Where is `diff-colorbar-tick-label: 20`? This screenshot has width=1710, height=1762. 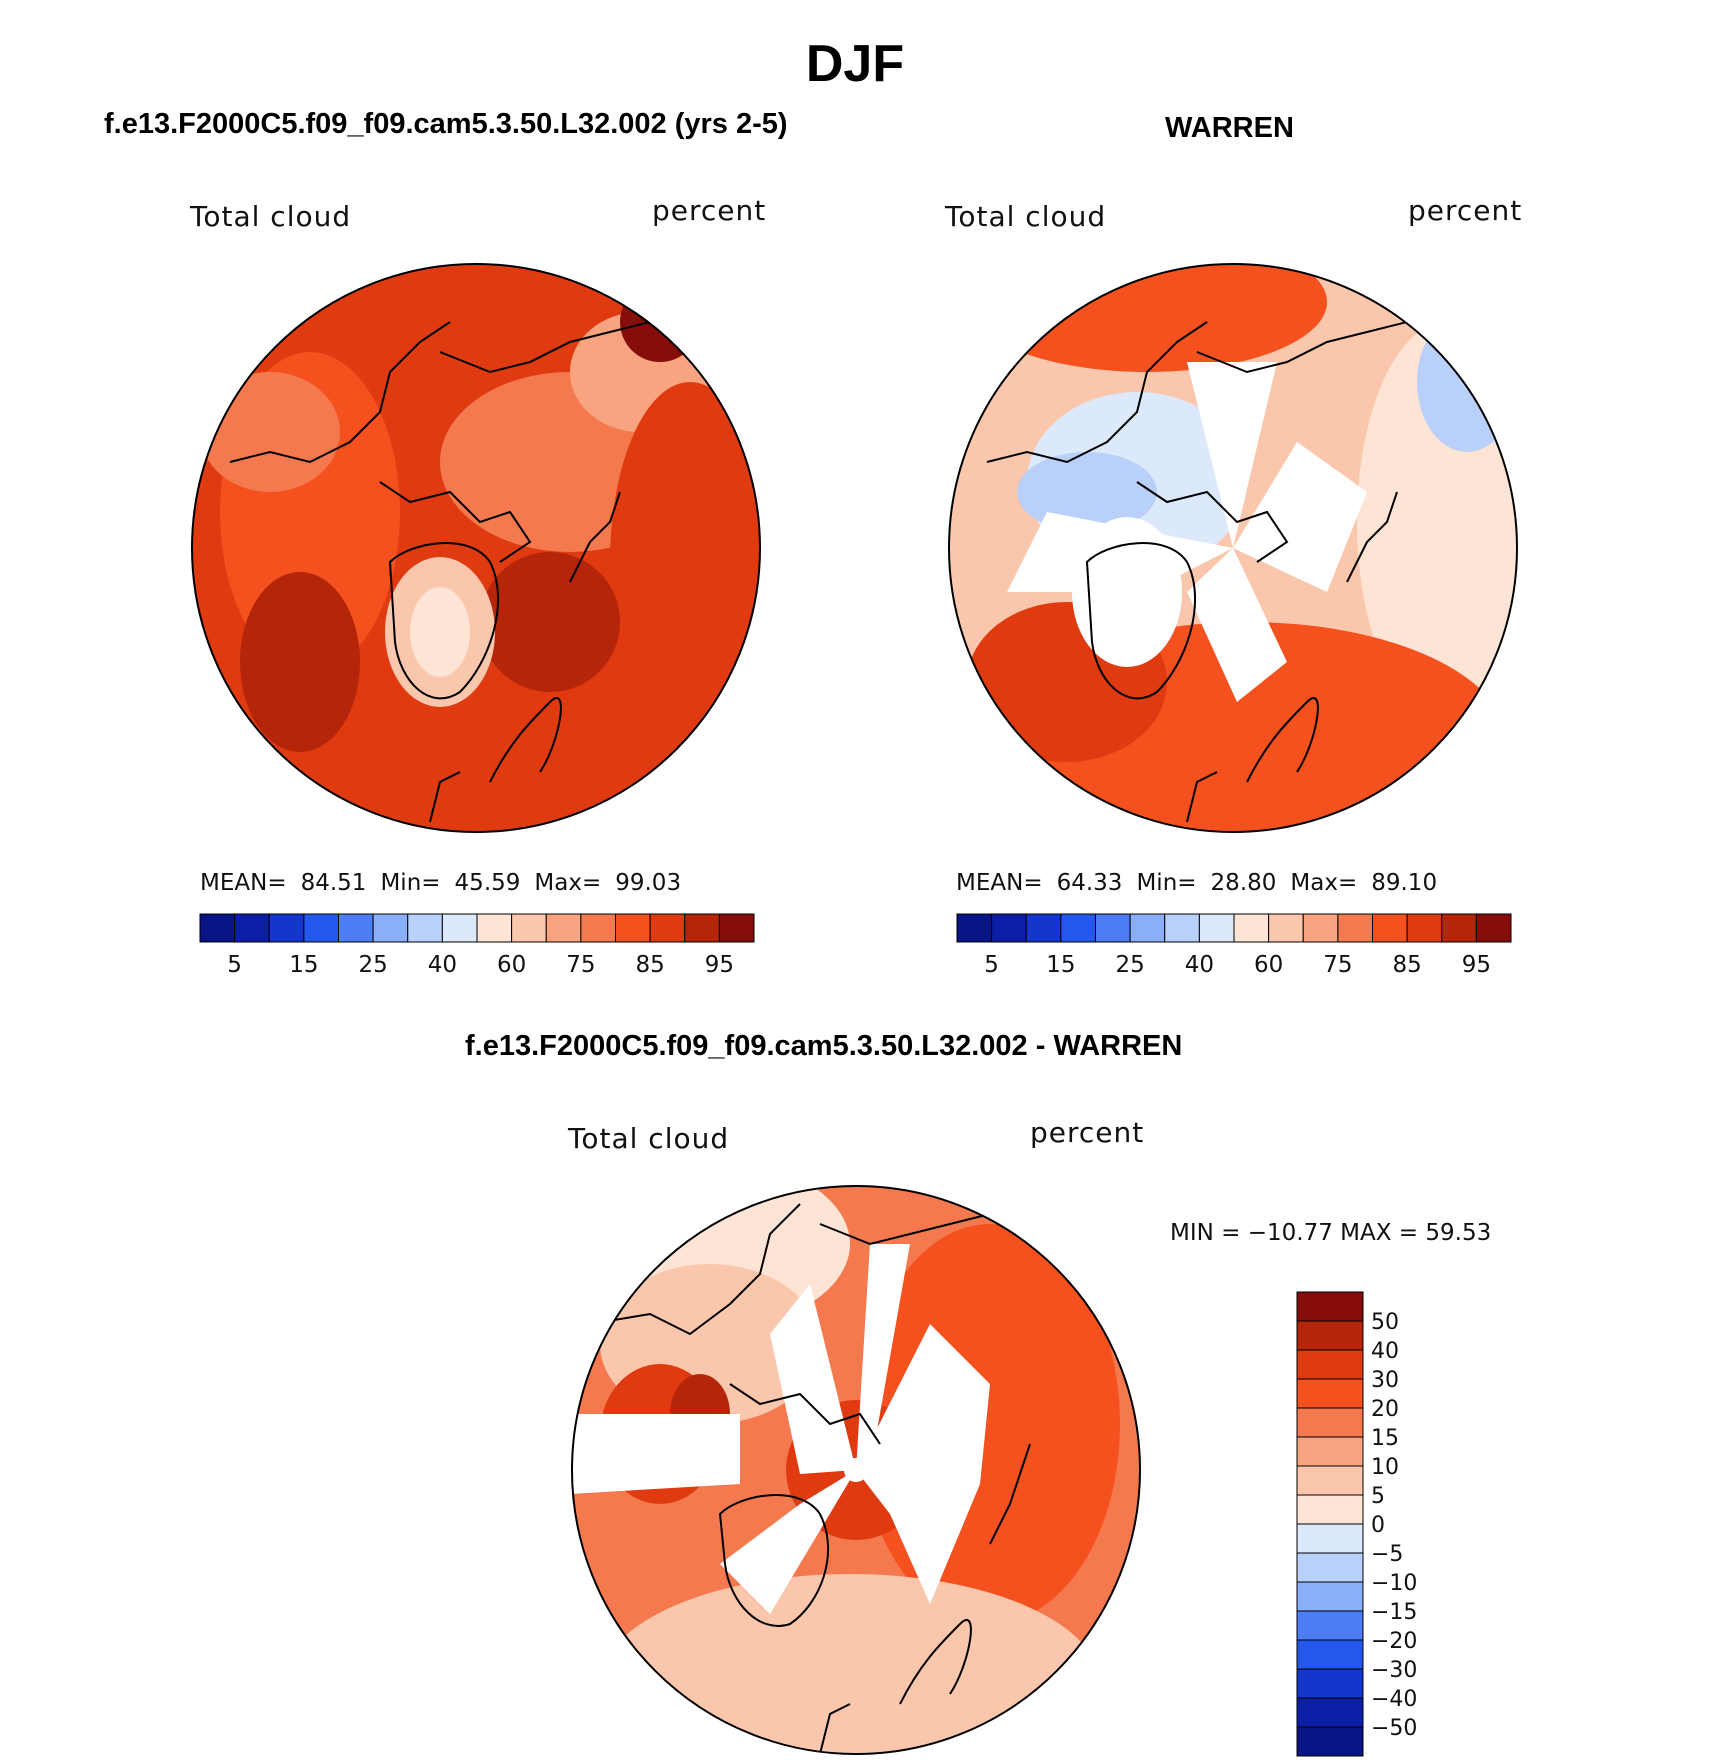 diff-colorbar-tick-label: 20 is located at coordinates (1385, 1409).